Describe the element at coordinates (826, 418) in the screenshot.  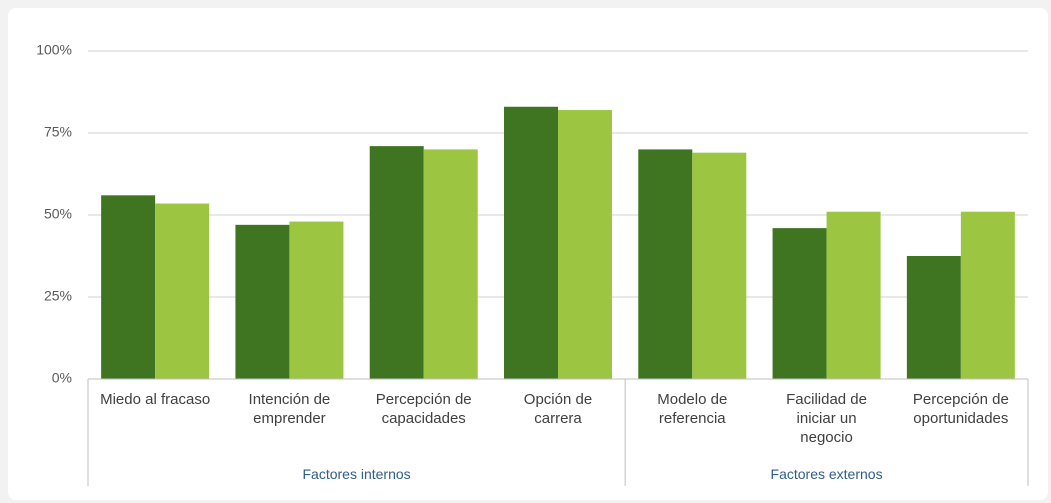
I see `x-tick-label: Facilidad de iniciar un negocio` at that location.